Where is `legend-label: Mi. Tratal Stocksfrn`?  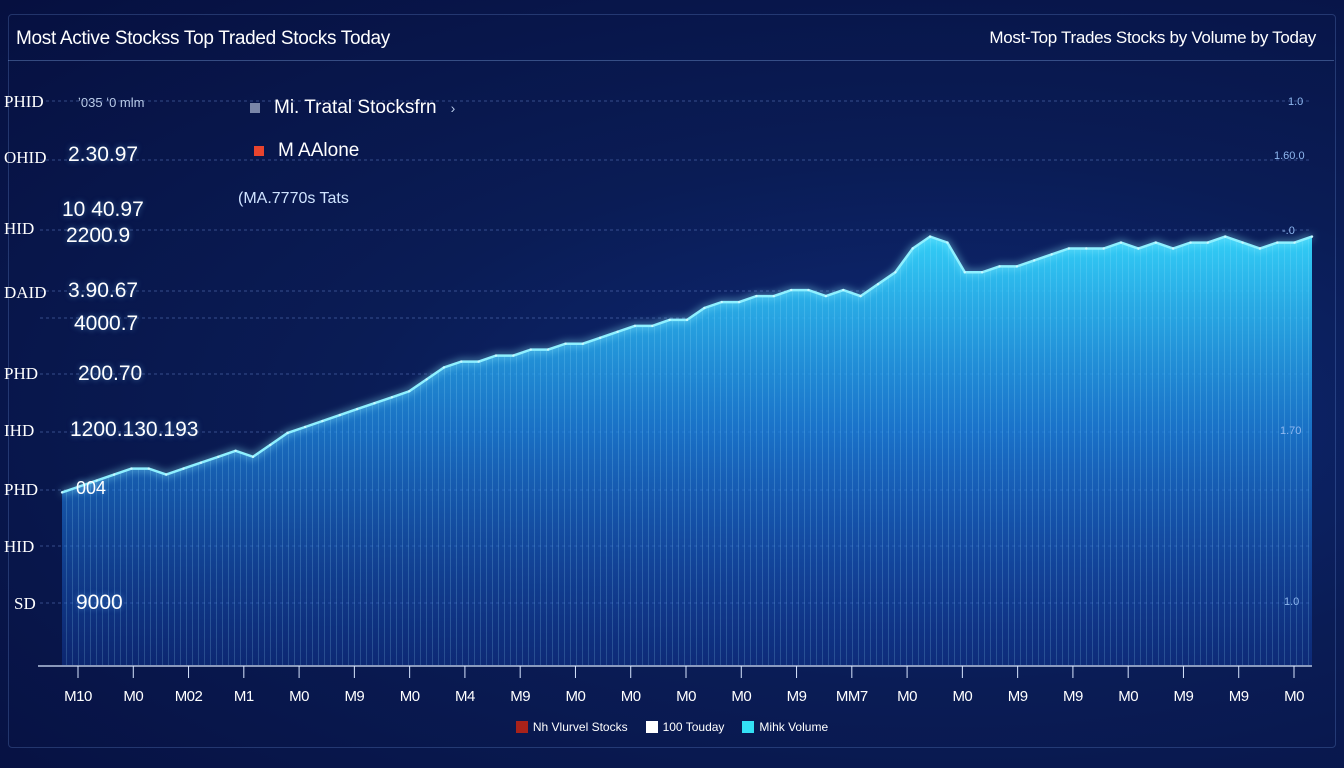
legend-label: Mi. Tratal Stocksfrn is located at coordinates (355, 107).